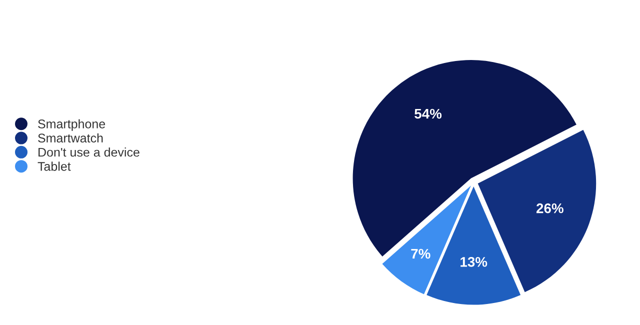  I want to click on legend-label: Smartphone, so click(72, 125).